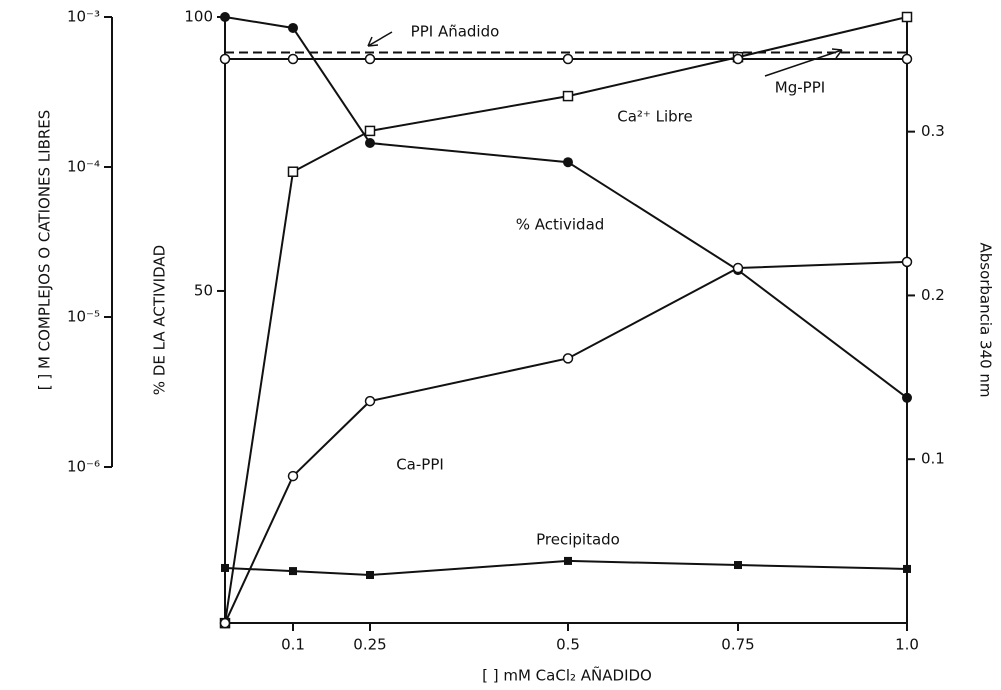  Describe the element at coordinates (933, 295) in the screenshot. I see `y2-tick-label: 0.2` at that location.